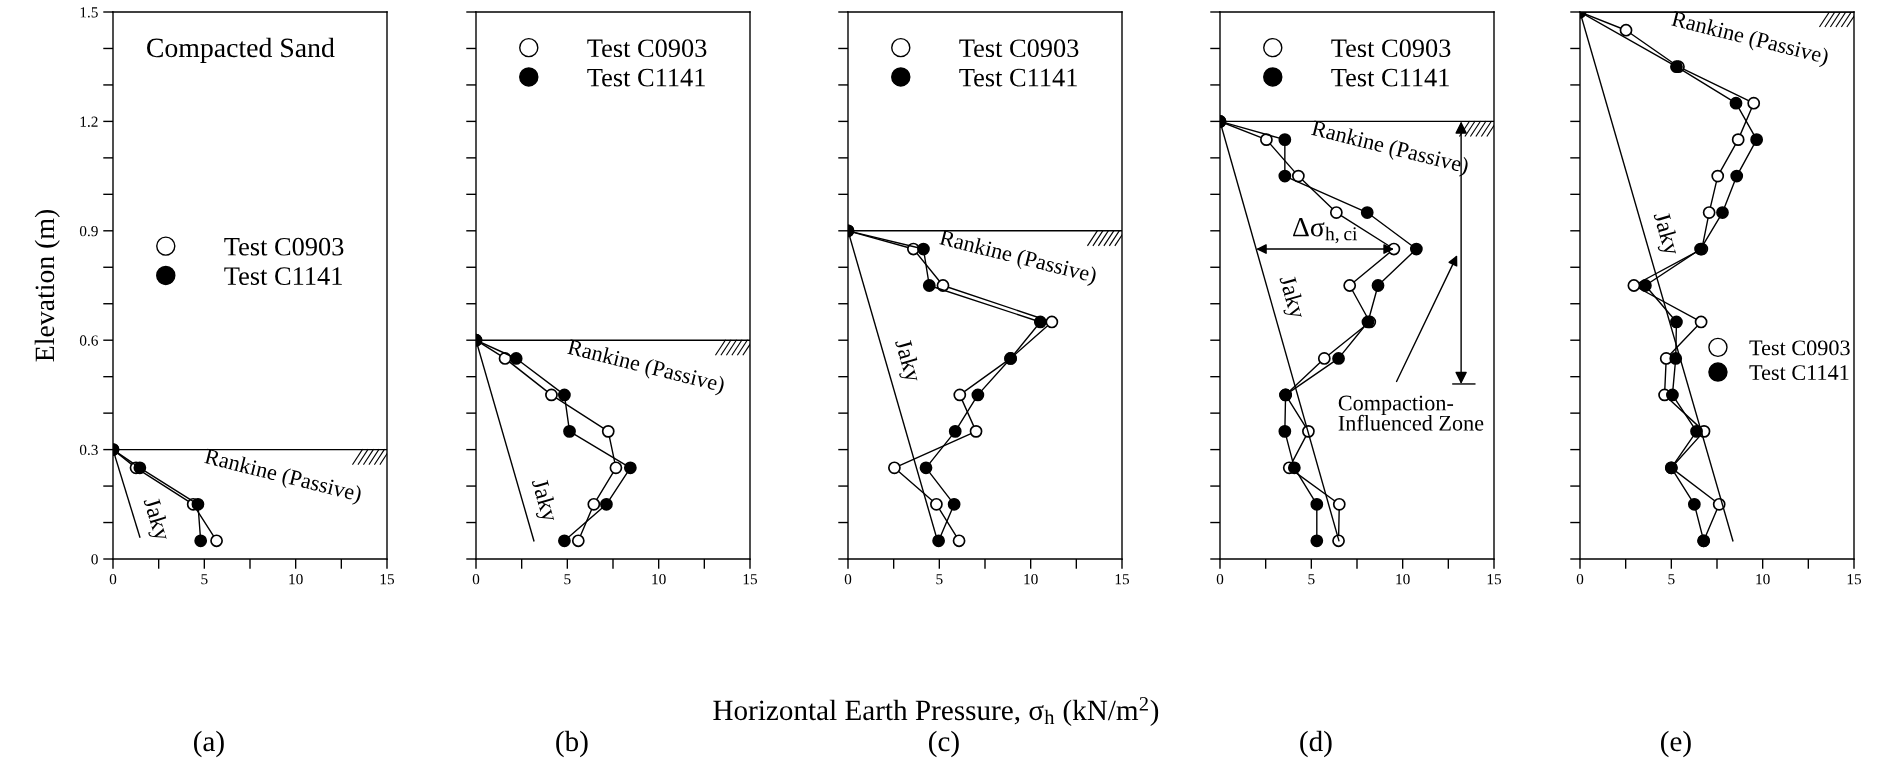 The image size is (1881, 769). What do you see at coordinates (209, 744) in the screenshot?
I see `text: (a)` at bounding box center [209, 744].